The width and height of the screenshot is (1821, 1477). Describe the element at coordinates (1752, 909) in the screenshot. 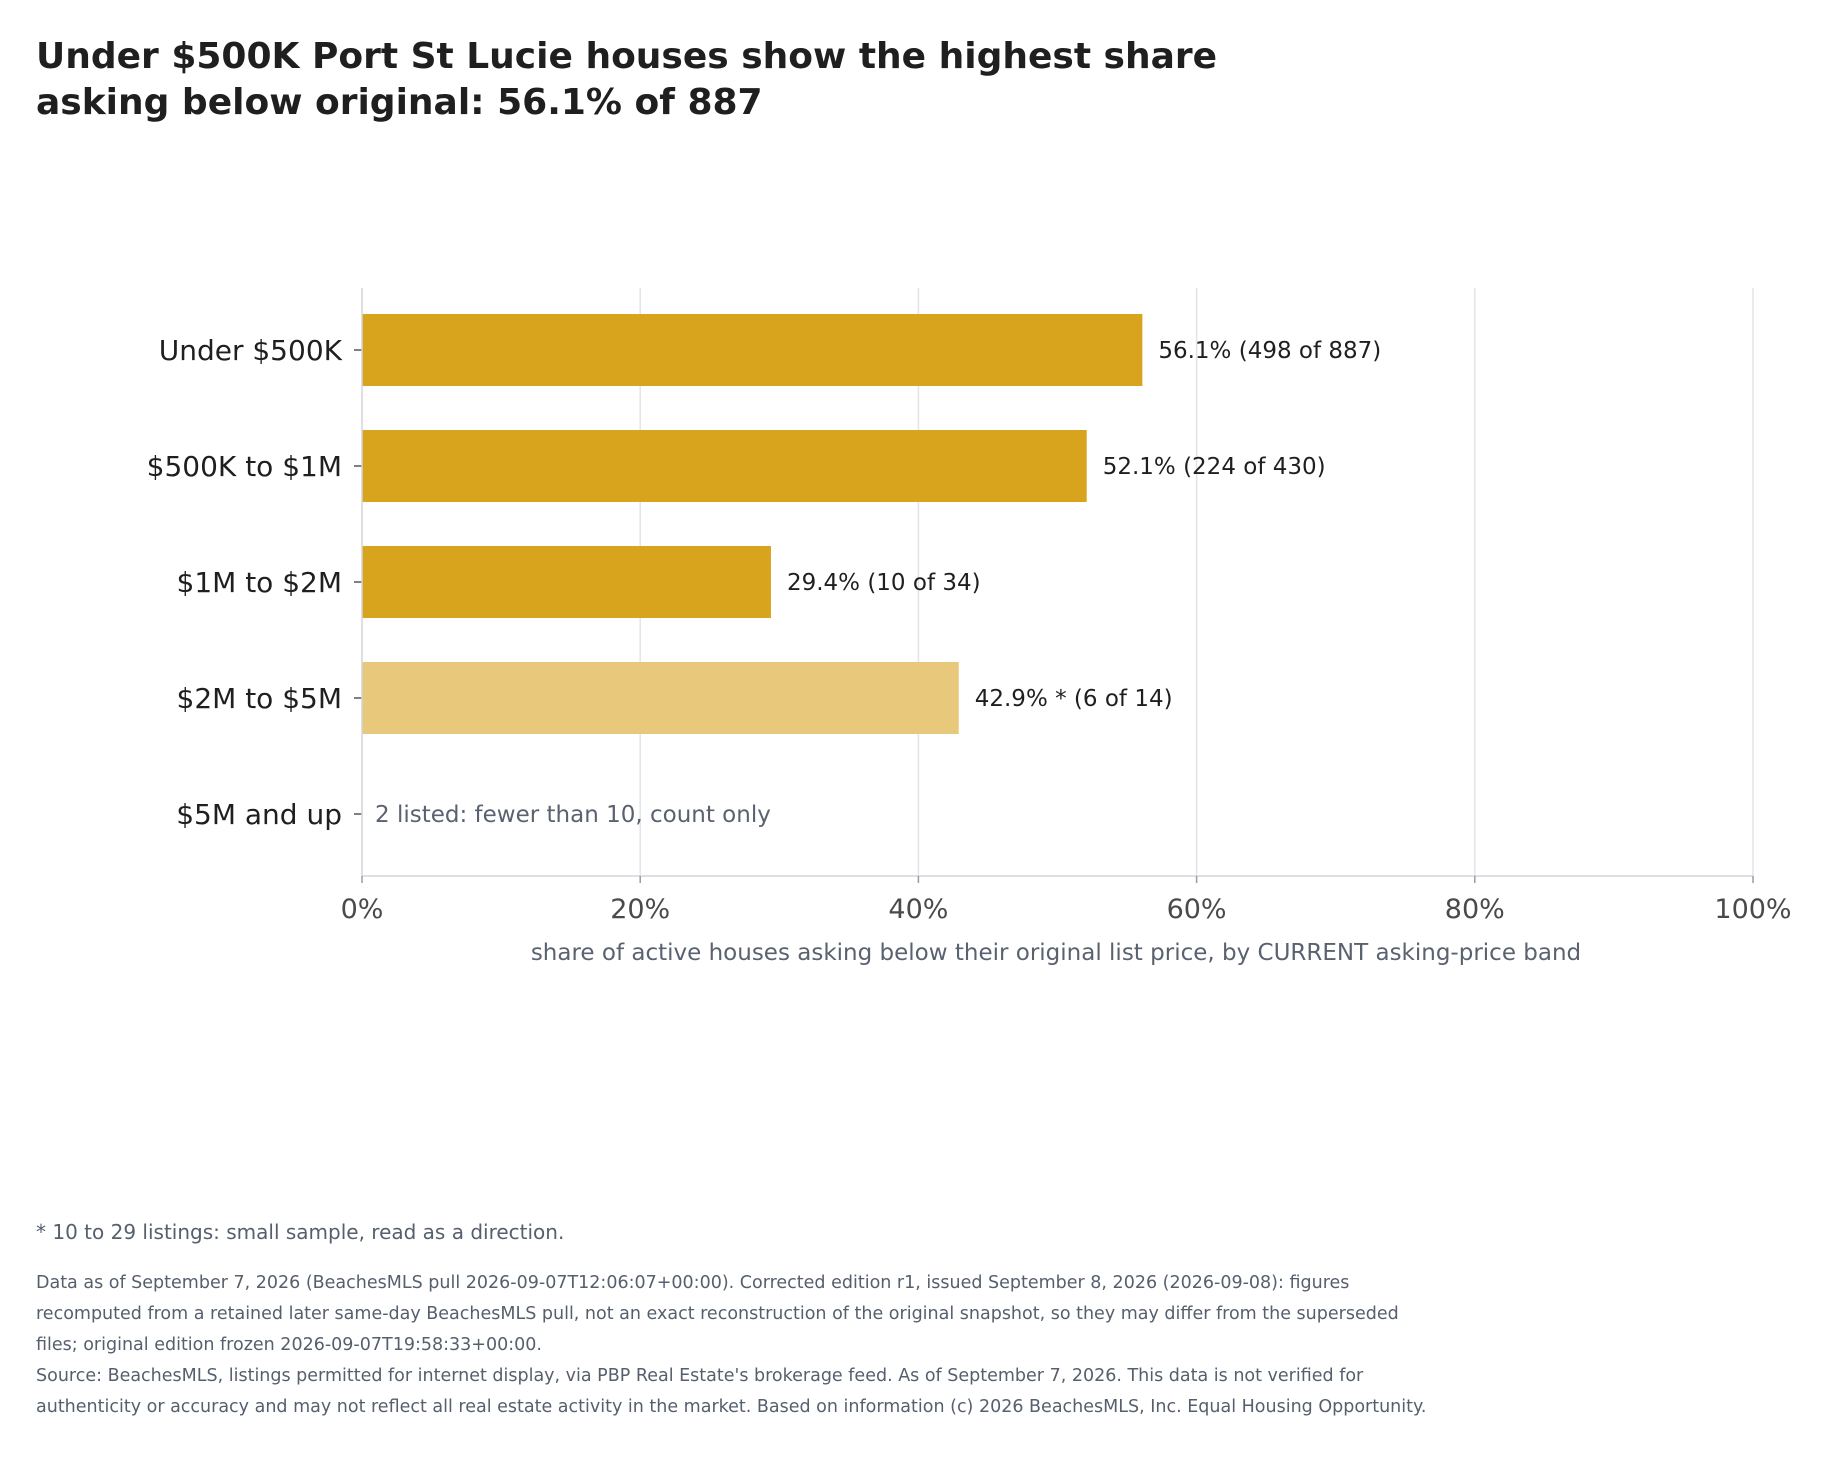

I see `x-tick-label: 100%` at that location.